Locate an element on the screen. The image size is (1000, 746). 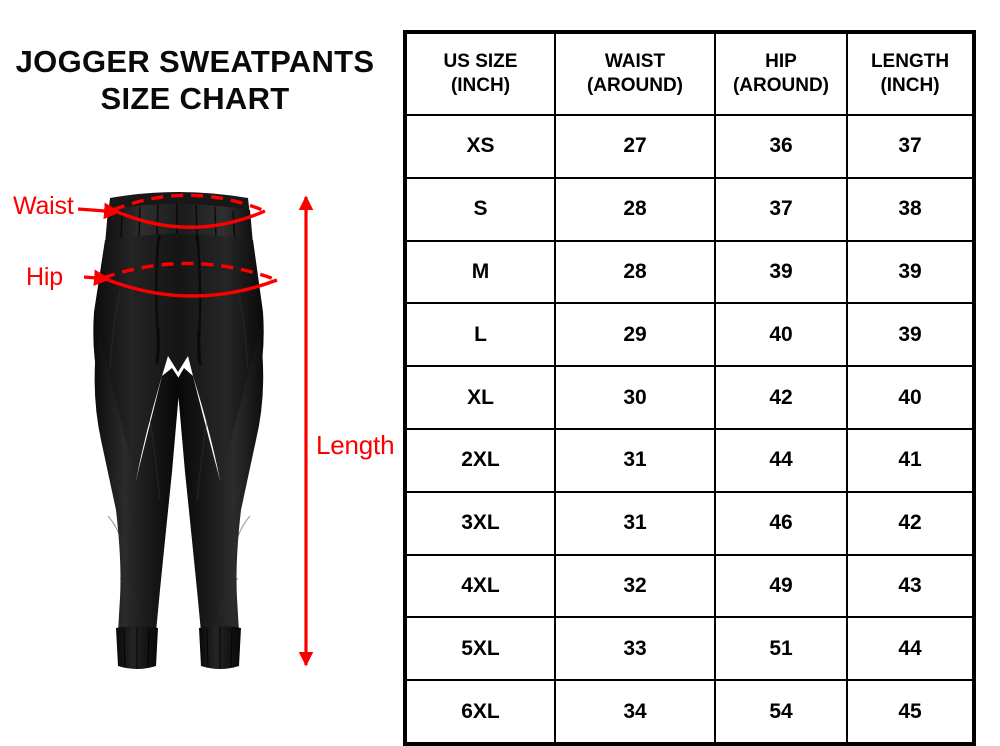
length-cell: 44 is located at coordinates (910, 649).